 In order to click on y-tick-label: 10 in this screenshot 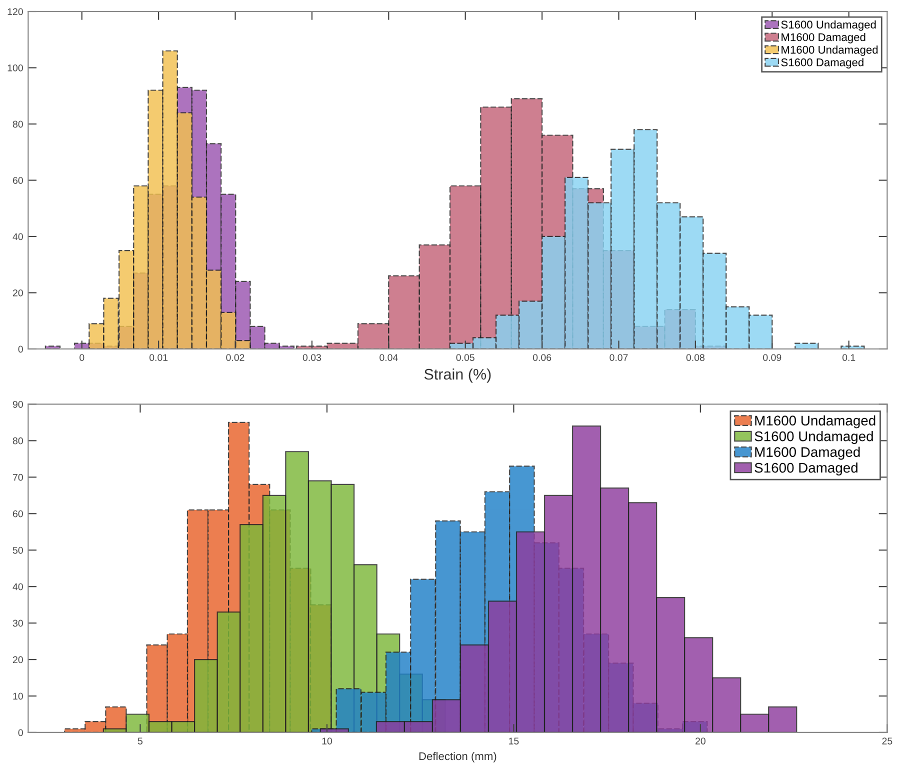, I will do `click(18, 696)`.